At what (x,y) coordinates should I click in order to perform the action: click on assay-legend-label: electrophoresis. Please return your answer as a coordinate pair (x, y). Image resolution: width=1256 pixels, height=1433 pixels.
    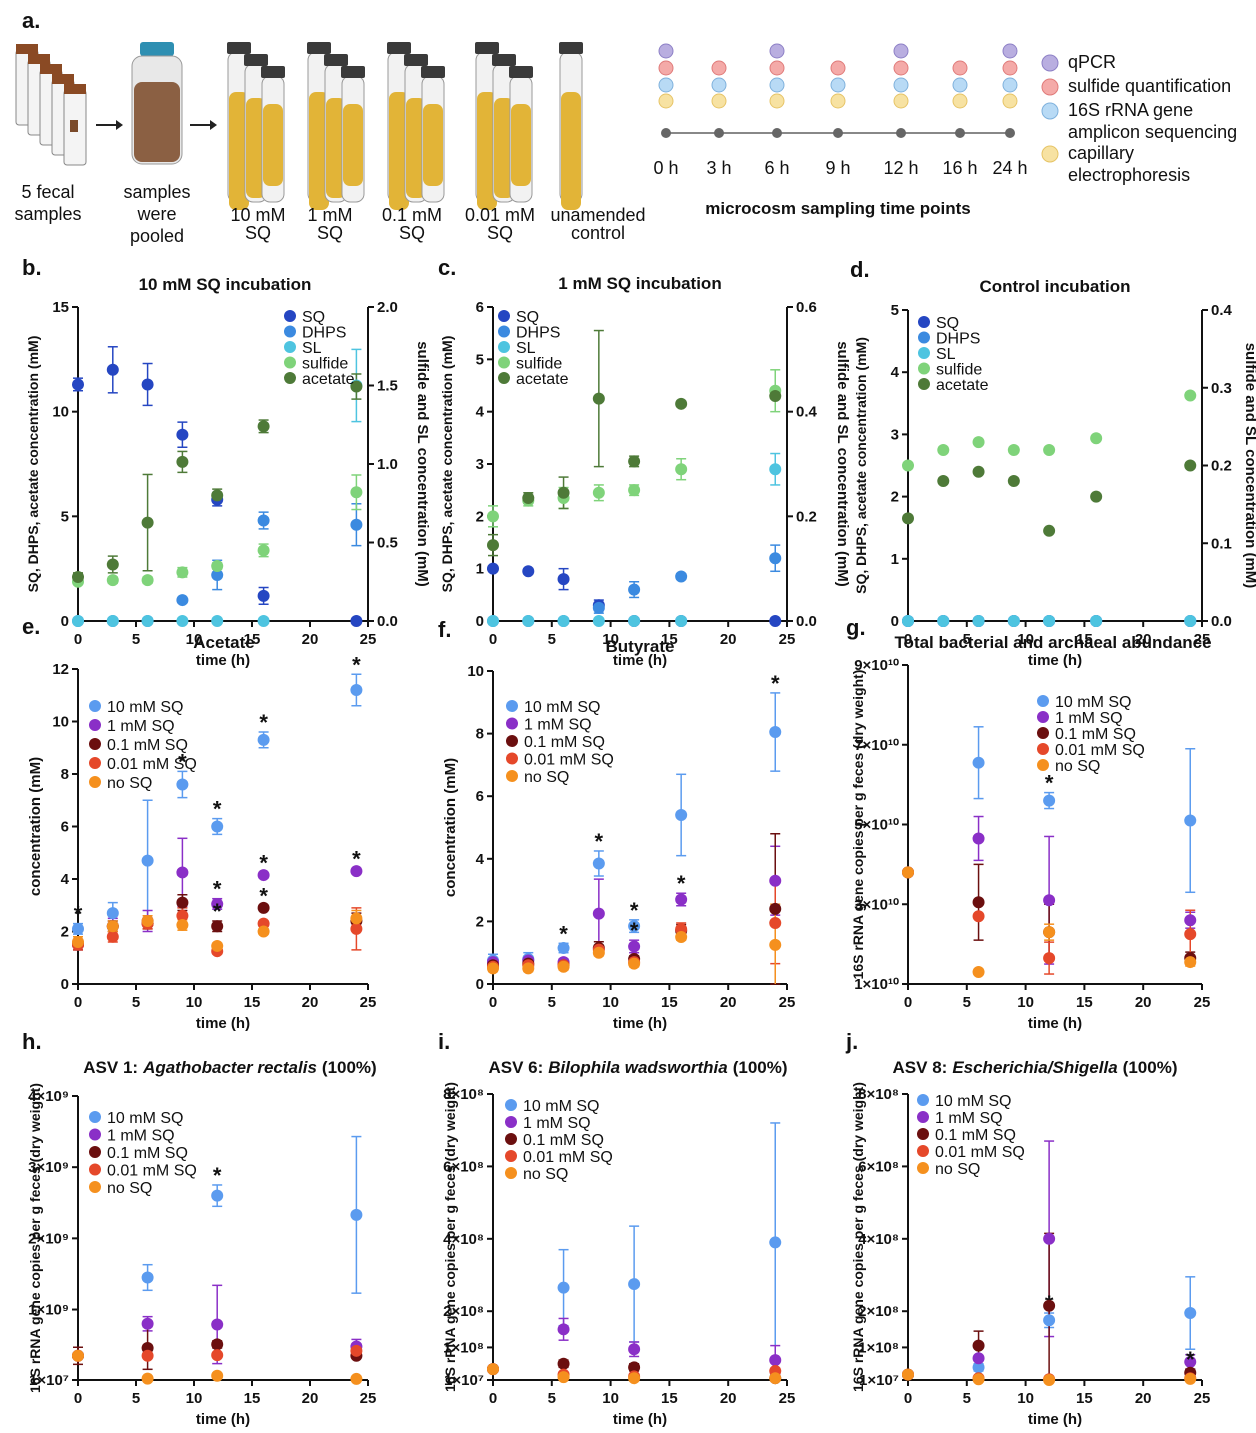
    Looking at the image, I should click on (1129, 175).